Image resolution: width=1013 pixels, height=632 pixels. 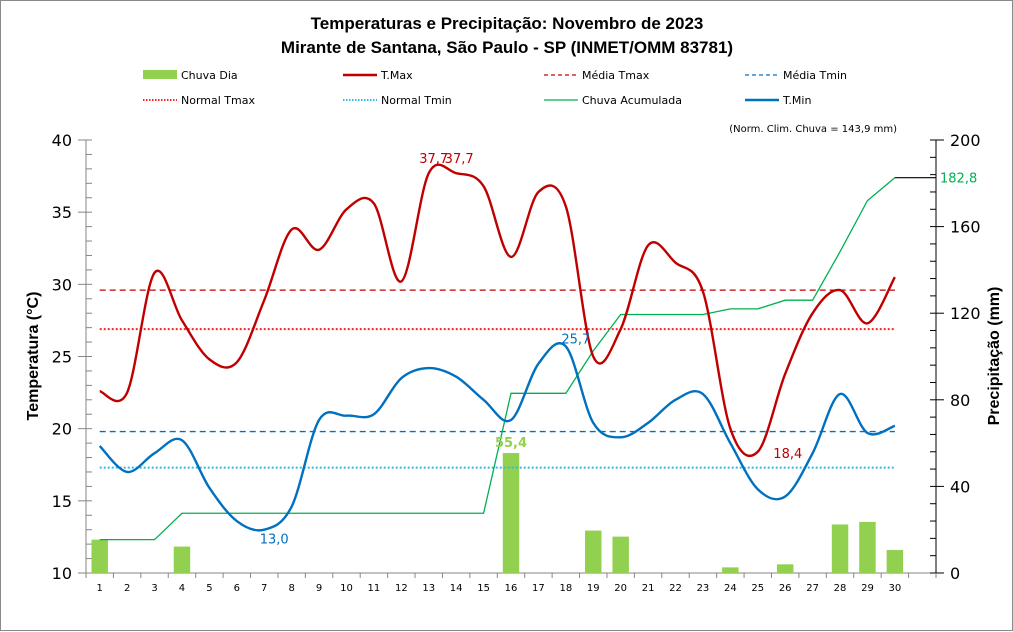 I want to click on x-tick-label-day-17: 17, so click(x=538, y=588).